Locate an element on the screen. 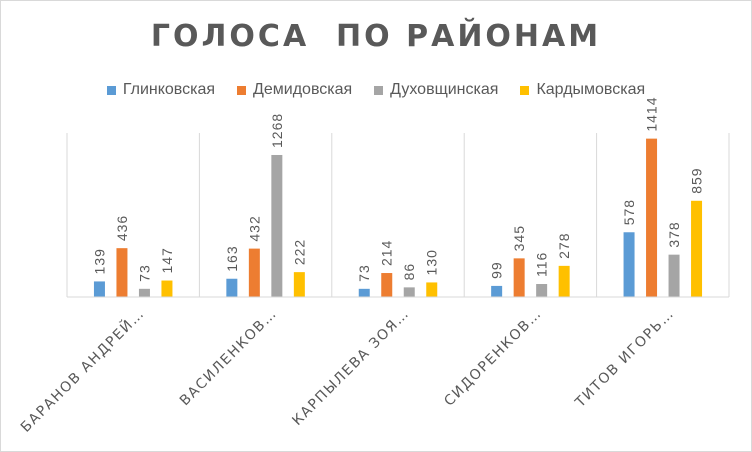 The image size is (752, 452). data-label: 345 is located at coordinates (519, 238).